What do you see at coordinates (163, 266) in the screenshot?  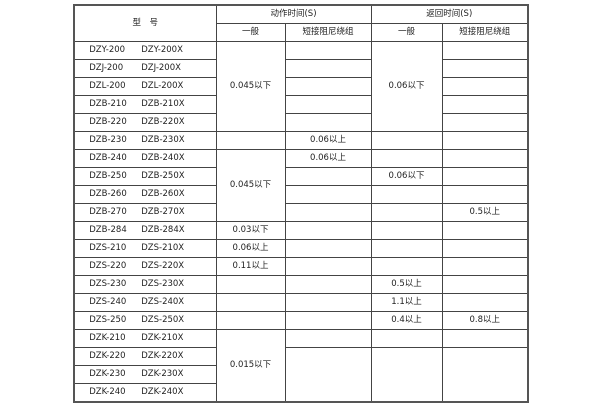 I see `model-x-variant: DZS-220X` at bounding box center [163, 266].